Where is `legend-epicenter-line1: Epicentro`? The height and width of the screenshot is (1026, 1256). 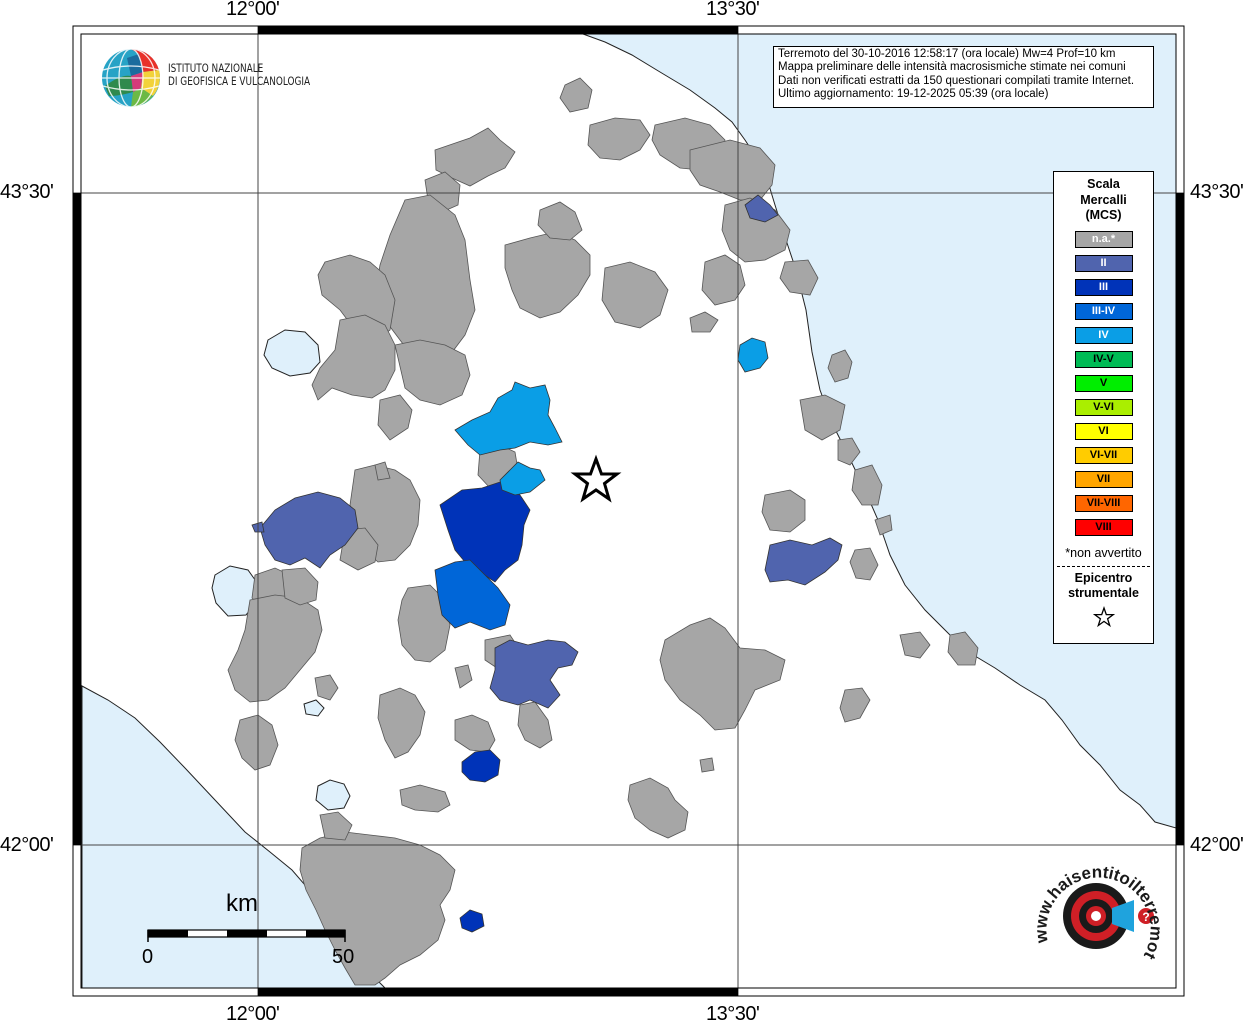 legend-epicenter-line1: Epicentro is located at coordinates (1103, 577).